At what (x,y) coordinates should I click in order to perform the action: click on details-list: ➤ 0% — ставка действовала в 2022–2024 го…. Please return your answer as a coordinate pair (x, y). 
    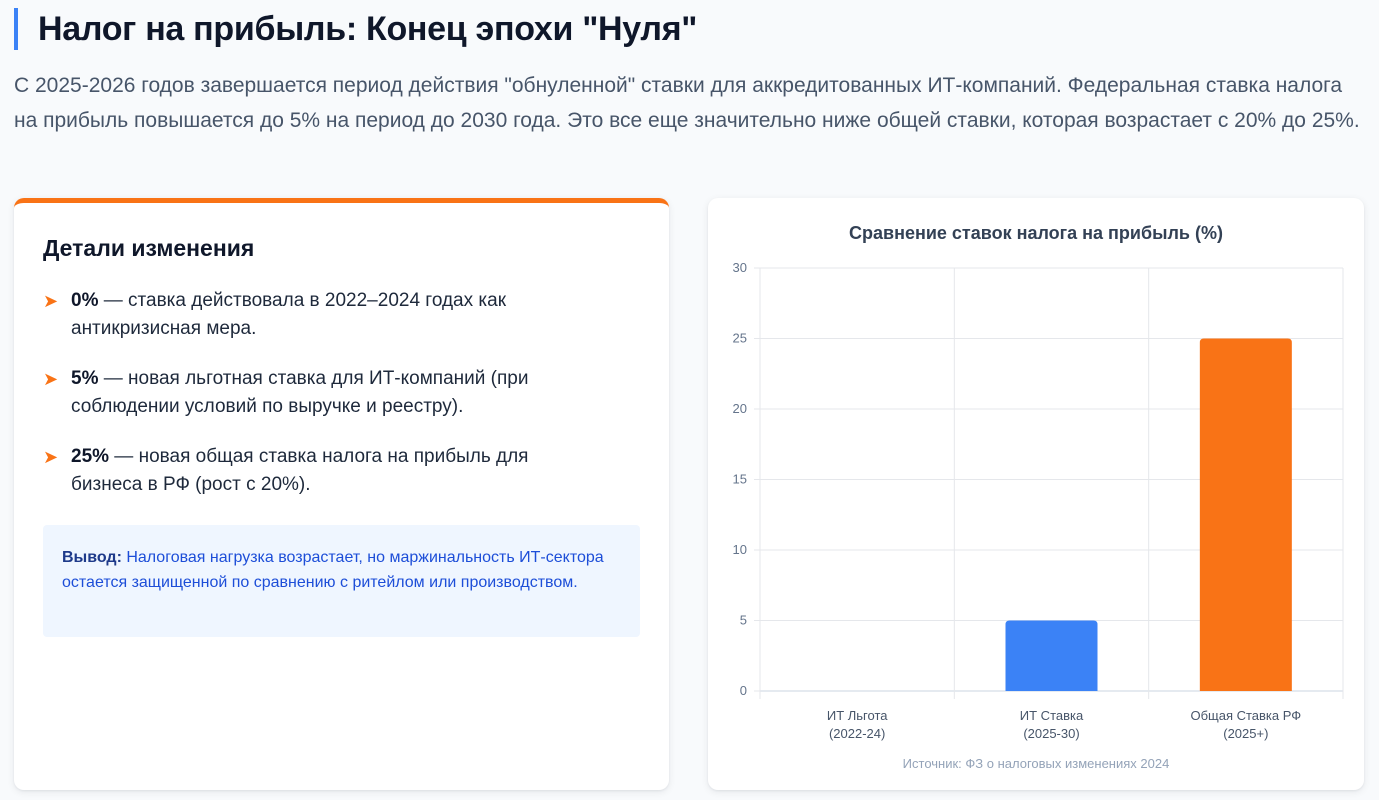
    Looking at the image, I should click on (323, 404).